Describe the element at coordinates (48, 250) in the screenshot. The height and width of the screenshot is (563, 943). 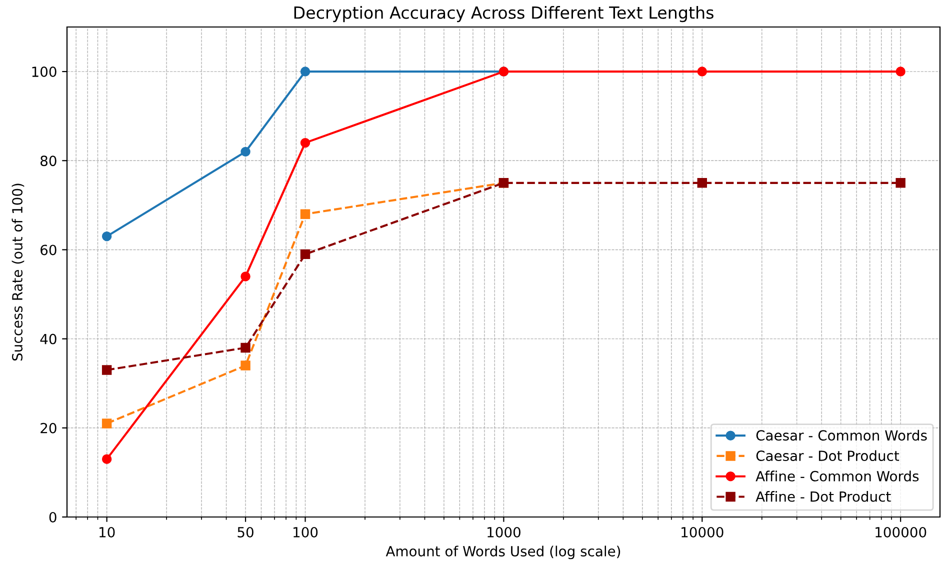
I see `y-tick-label: 60` at that location.